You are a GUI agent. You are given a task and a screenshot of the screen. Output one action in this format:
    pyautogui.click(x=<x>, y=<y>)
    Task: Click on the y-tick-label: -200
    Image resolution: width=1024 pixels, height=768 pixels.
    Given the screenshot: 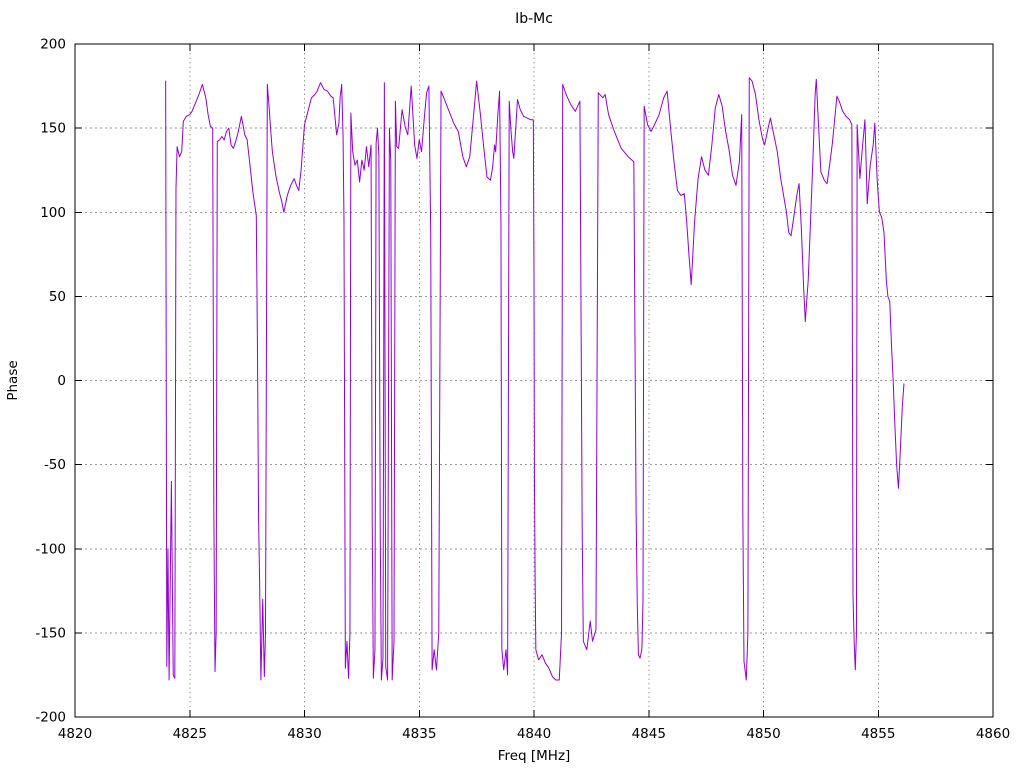 What is the action you would take?
    pyautogui.click(x=50, y=718)
    